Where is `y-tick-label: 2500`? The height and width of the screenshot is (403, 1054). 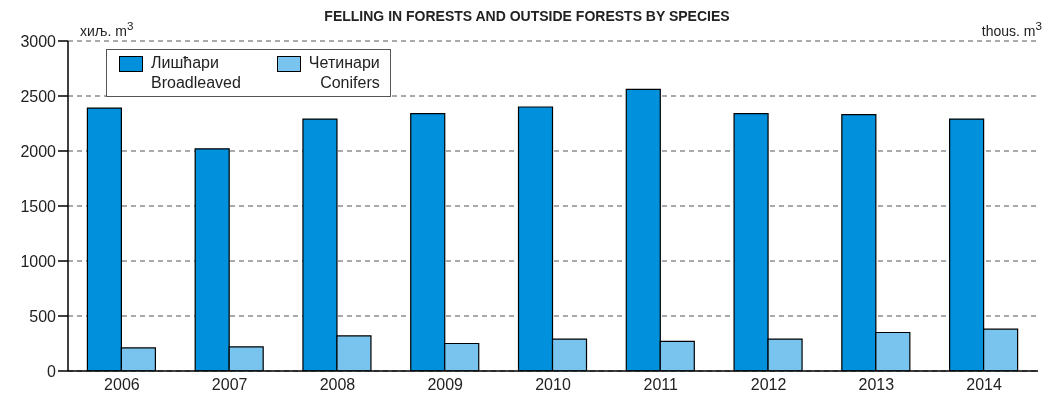 y-tick-label: 2500 is located at coordinates (38, 96).